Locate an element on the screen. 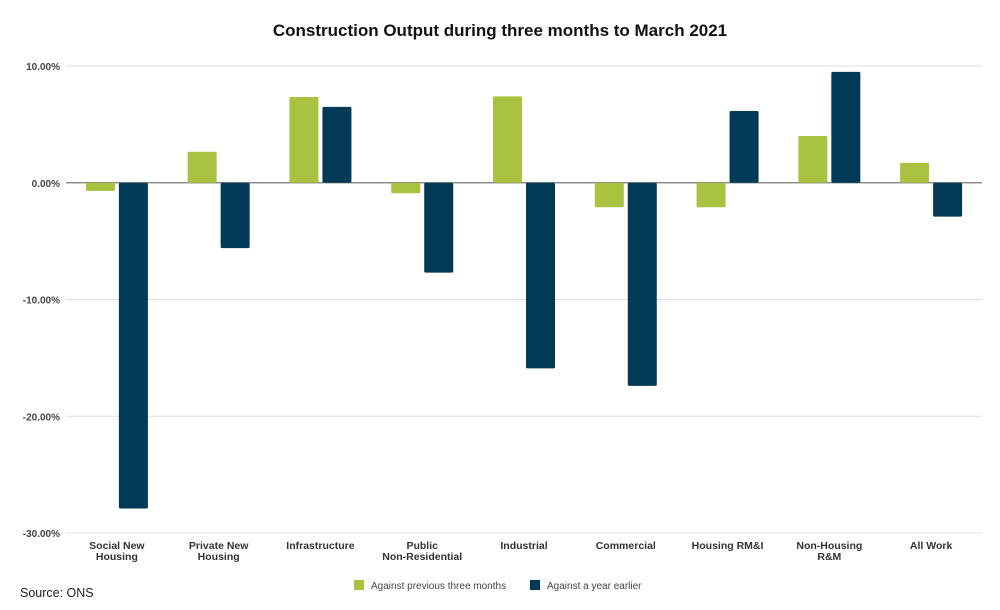 The width and height of the screenshot is (1000, 610). y-tick-label: 0.00% is located at coordinates (46, 184).